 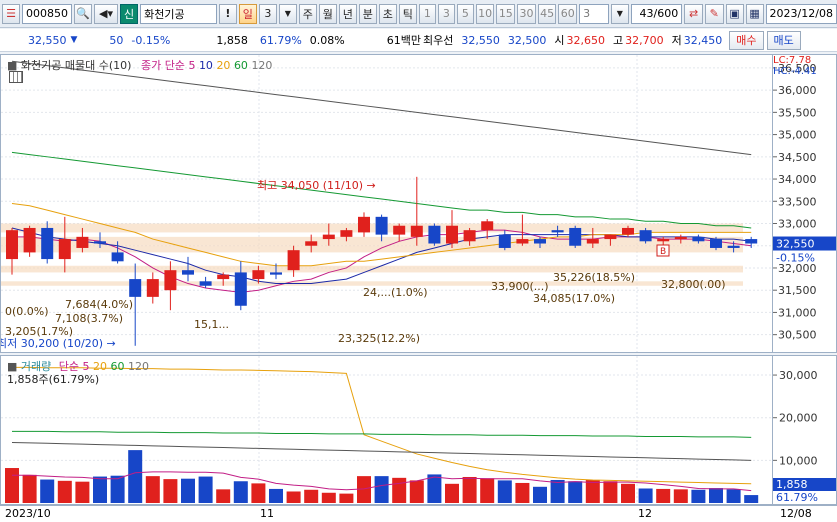 What do you see at coordinates (178, 13) in the screenshot?
I see `stock-name-field: 화천기공` at bounding box center [178, 13].